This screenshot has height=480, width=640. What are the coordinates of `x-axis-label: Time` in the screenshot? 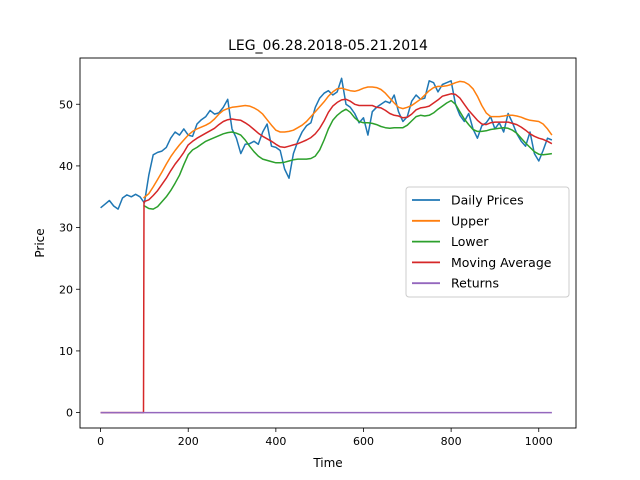 It's located at (327, 463).